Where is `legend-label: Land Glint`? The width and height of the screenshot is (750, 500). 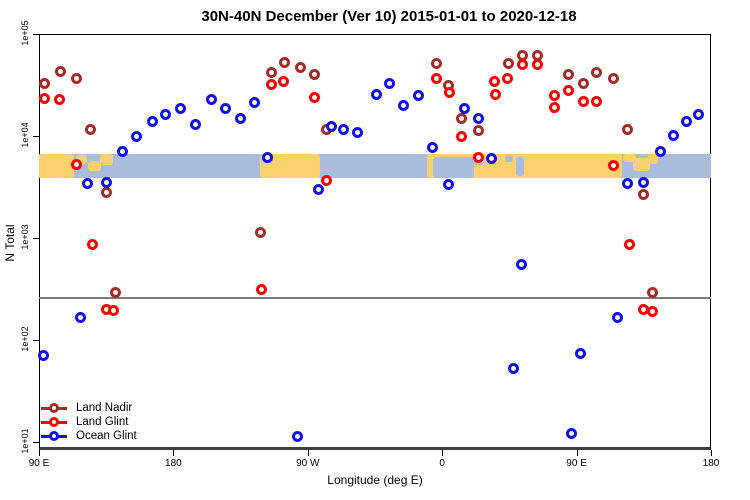
legend-label: Land Glint is located at coordinates (102, 422).